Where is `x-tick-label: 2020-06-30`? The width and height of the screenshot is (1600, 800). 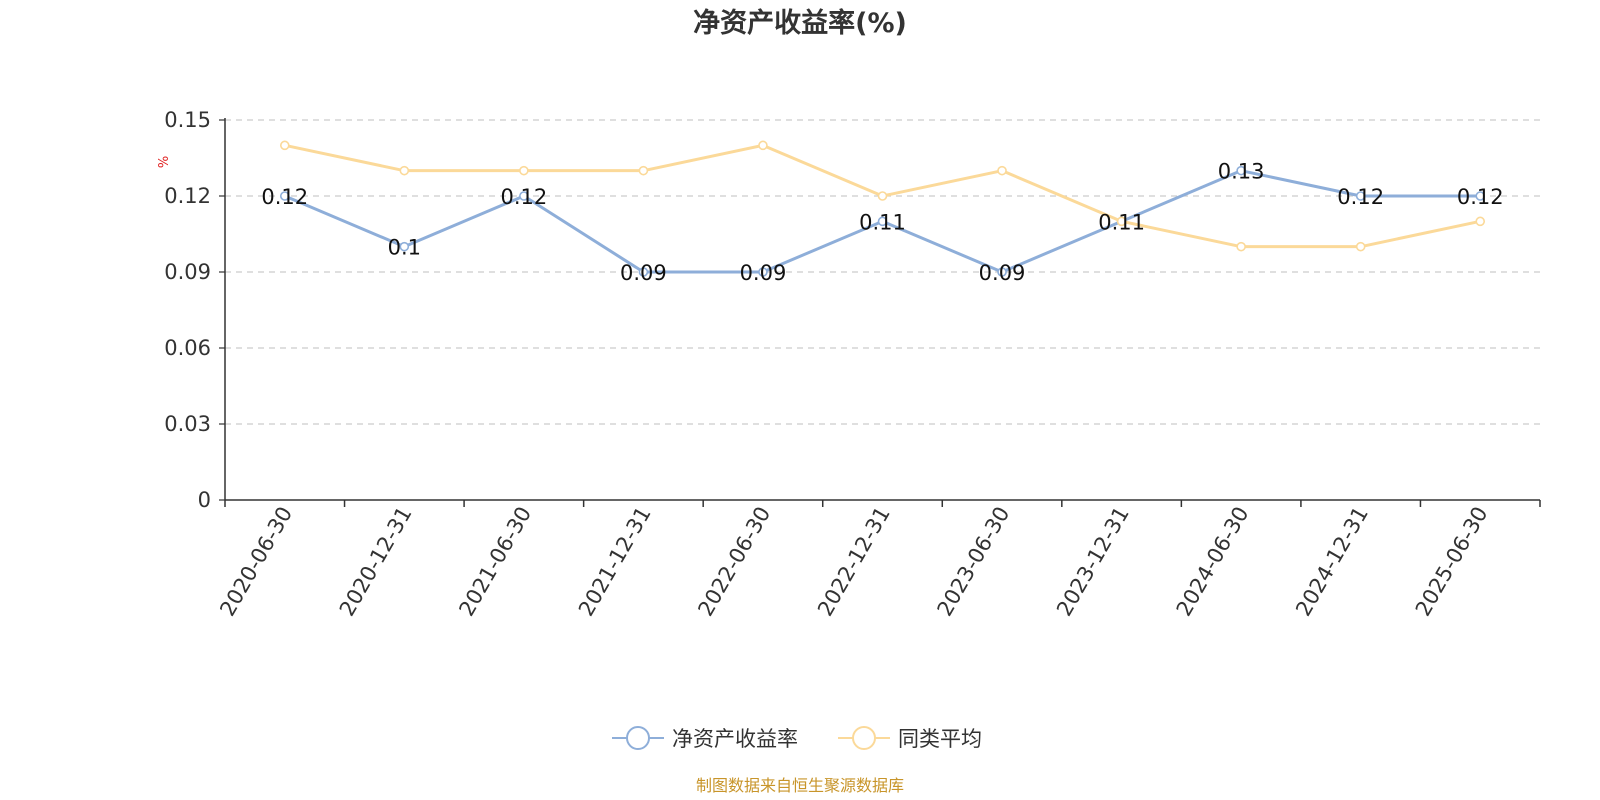 x-tick-label: 2020-06-30 is located at coordinates (256, 562).